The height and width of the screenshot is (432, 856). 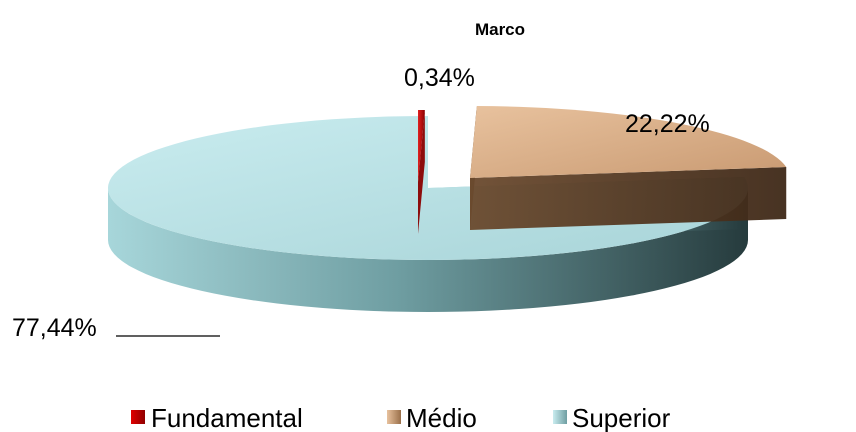 I want to click on legend-swatch-superior, so click(x=560, y=417).